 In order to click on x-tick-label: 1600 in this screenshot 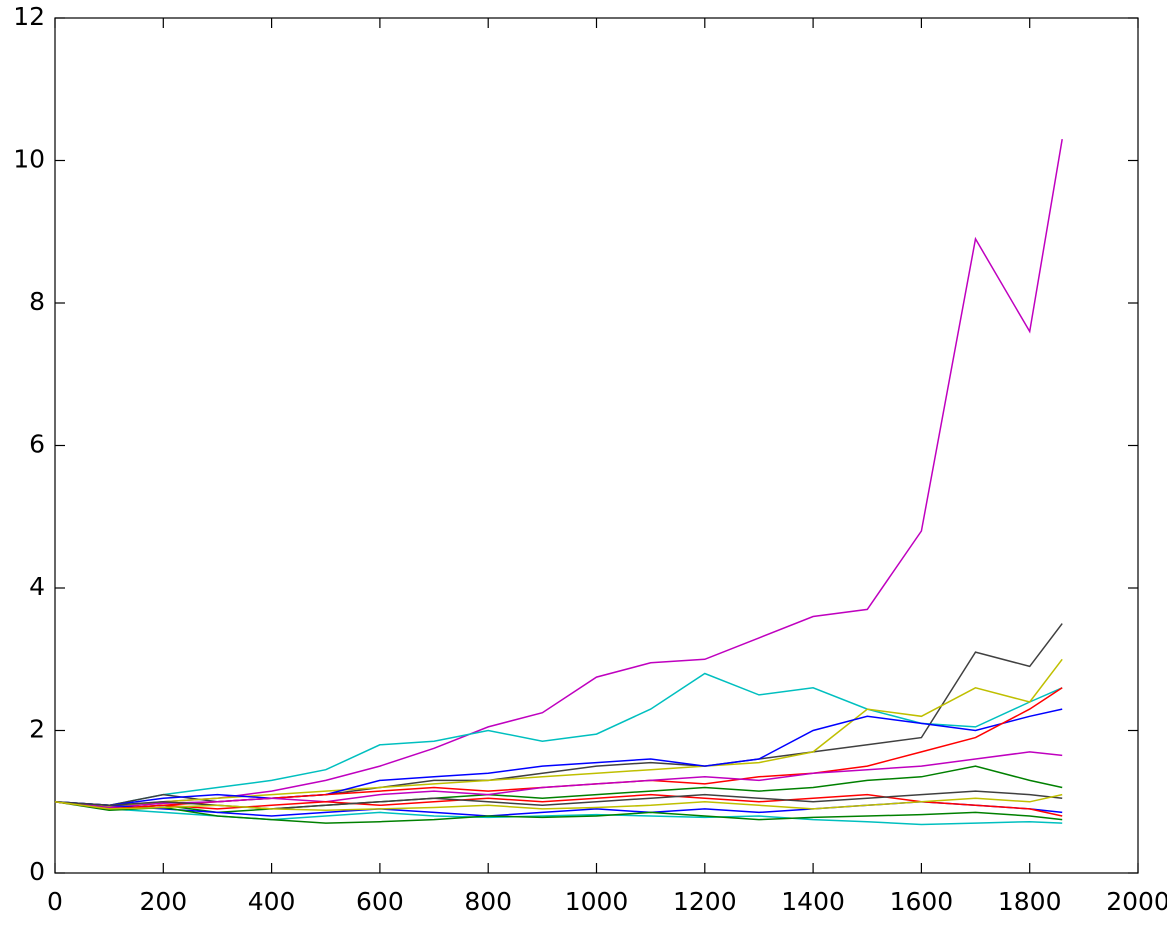, I will do `click(922, 901)`.